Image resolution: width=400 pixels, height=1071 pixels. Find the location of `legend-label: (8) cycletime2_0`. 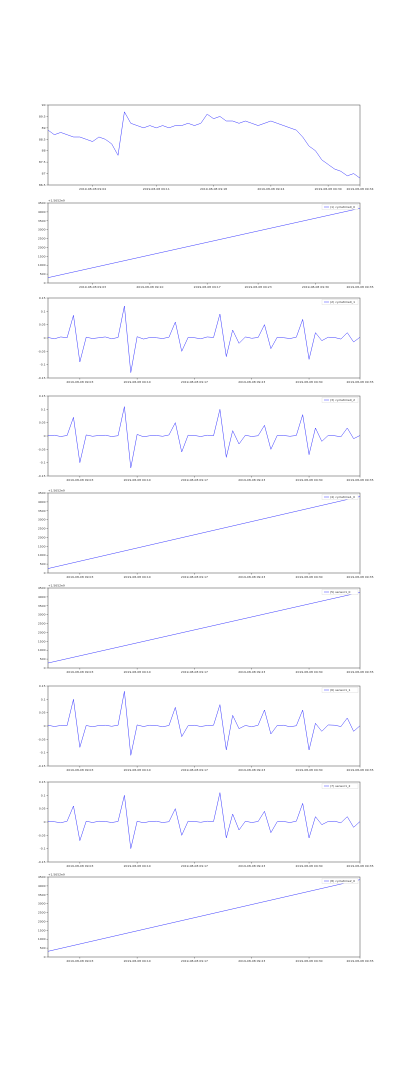

legend-label: (8) cycletime2_0 is located at coordinates (342, 881).